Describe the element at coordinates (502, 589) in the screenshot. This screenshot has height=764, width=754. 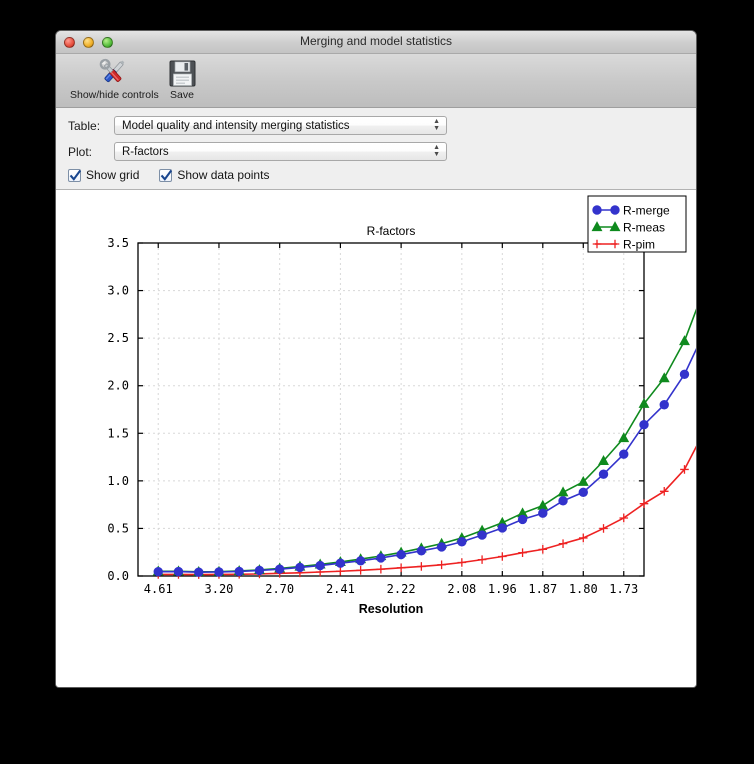
I see `x-axis-tick-label: 1.96` at that location.